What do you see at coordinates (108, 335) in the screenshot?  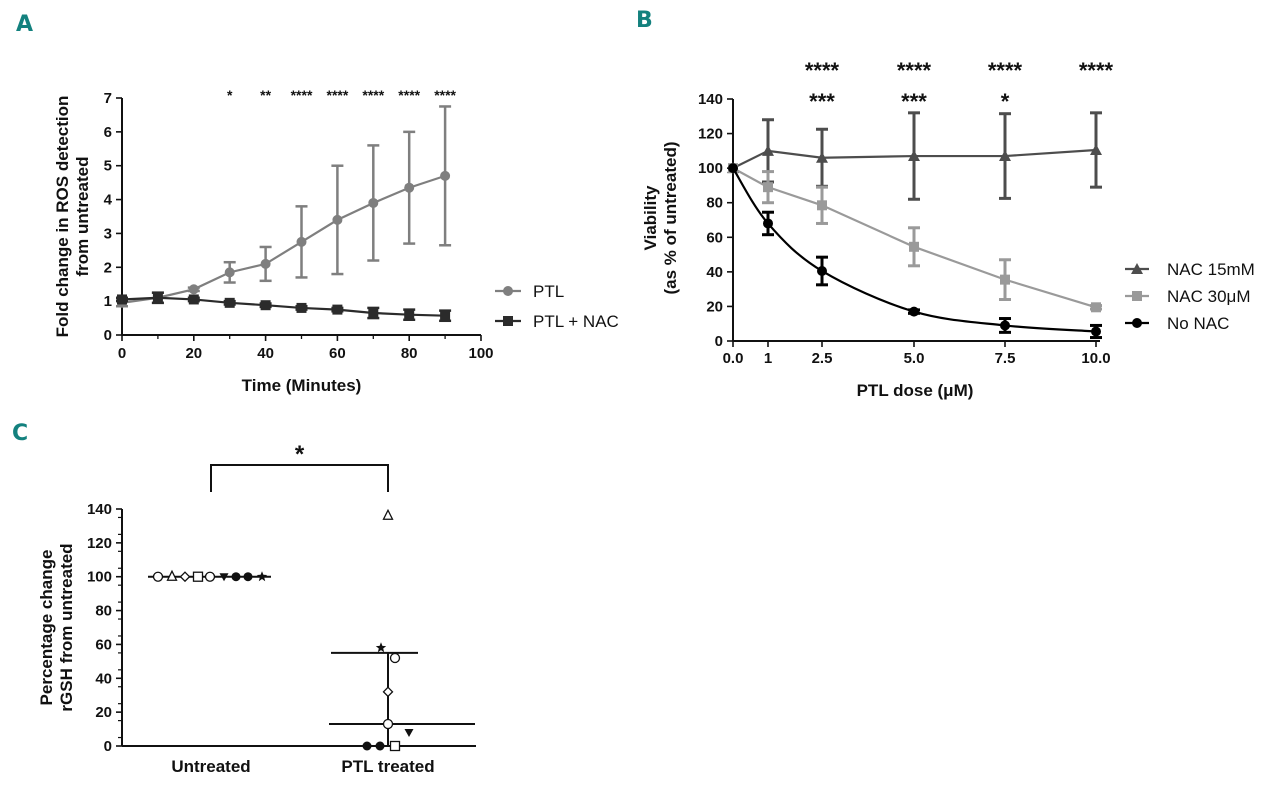 I see `a-y-tick-label: 0` at bounding box center [108, 335].